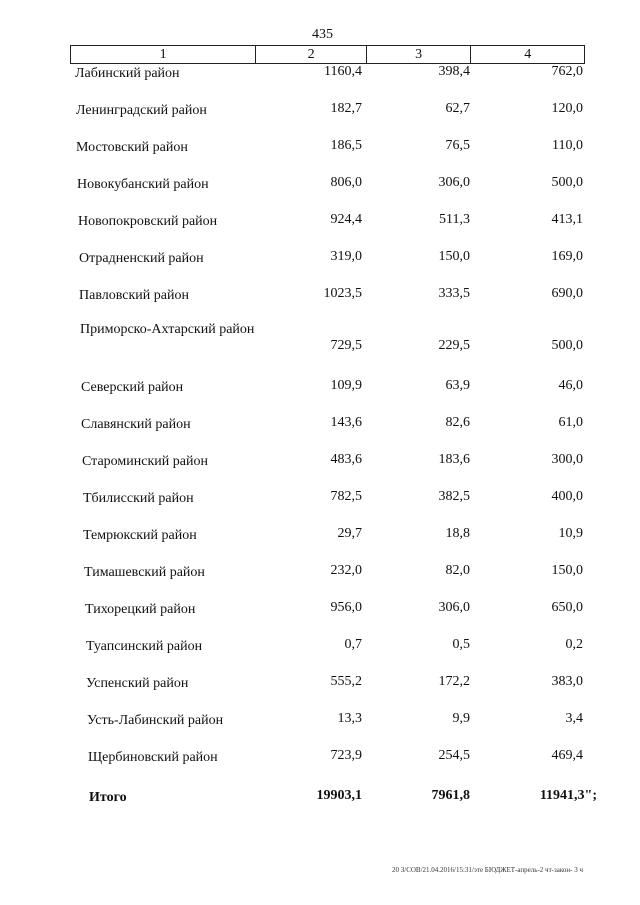 This screenshot has height=905, width=640. Describe the element at coordinates (567, 145) in the screenshot. I see `cell-value: 110,0` at that location.